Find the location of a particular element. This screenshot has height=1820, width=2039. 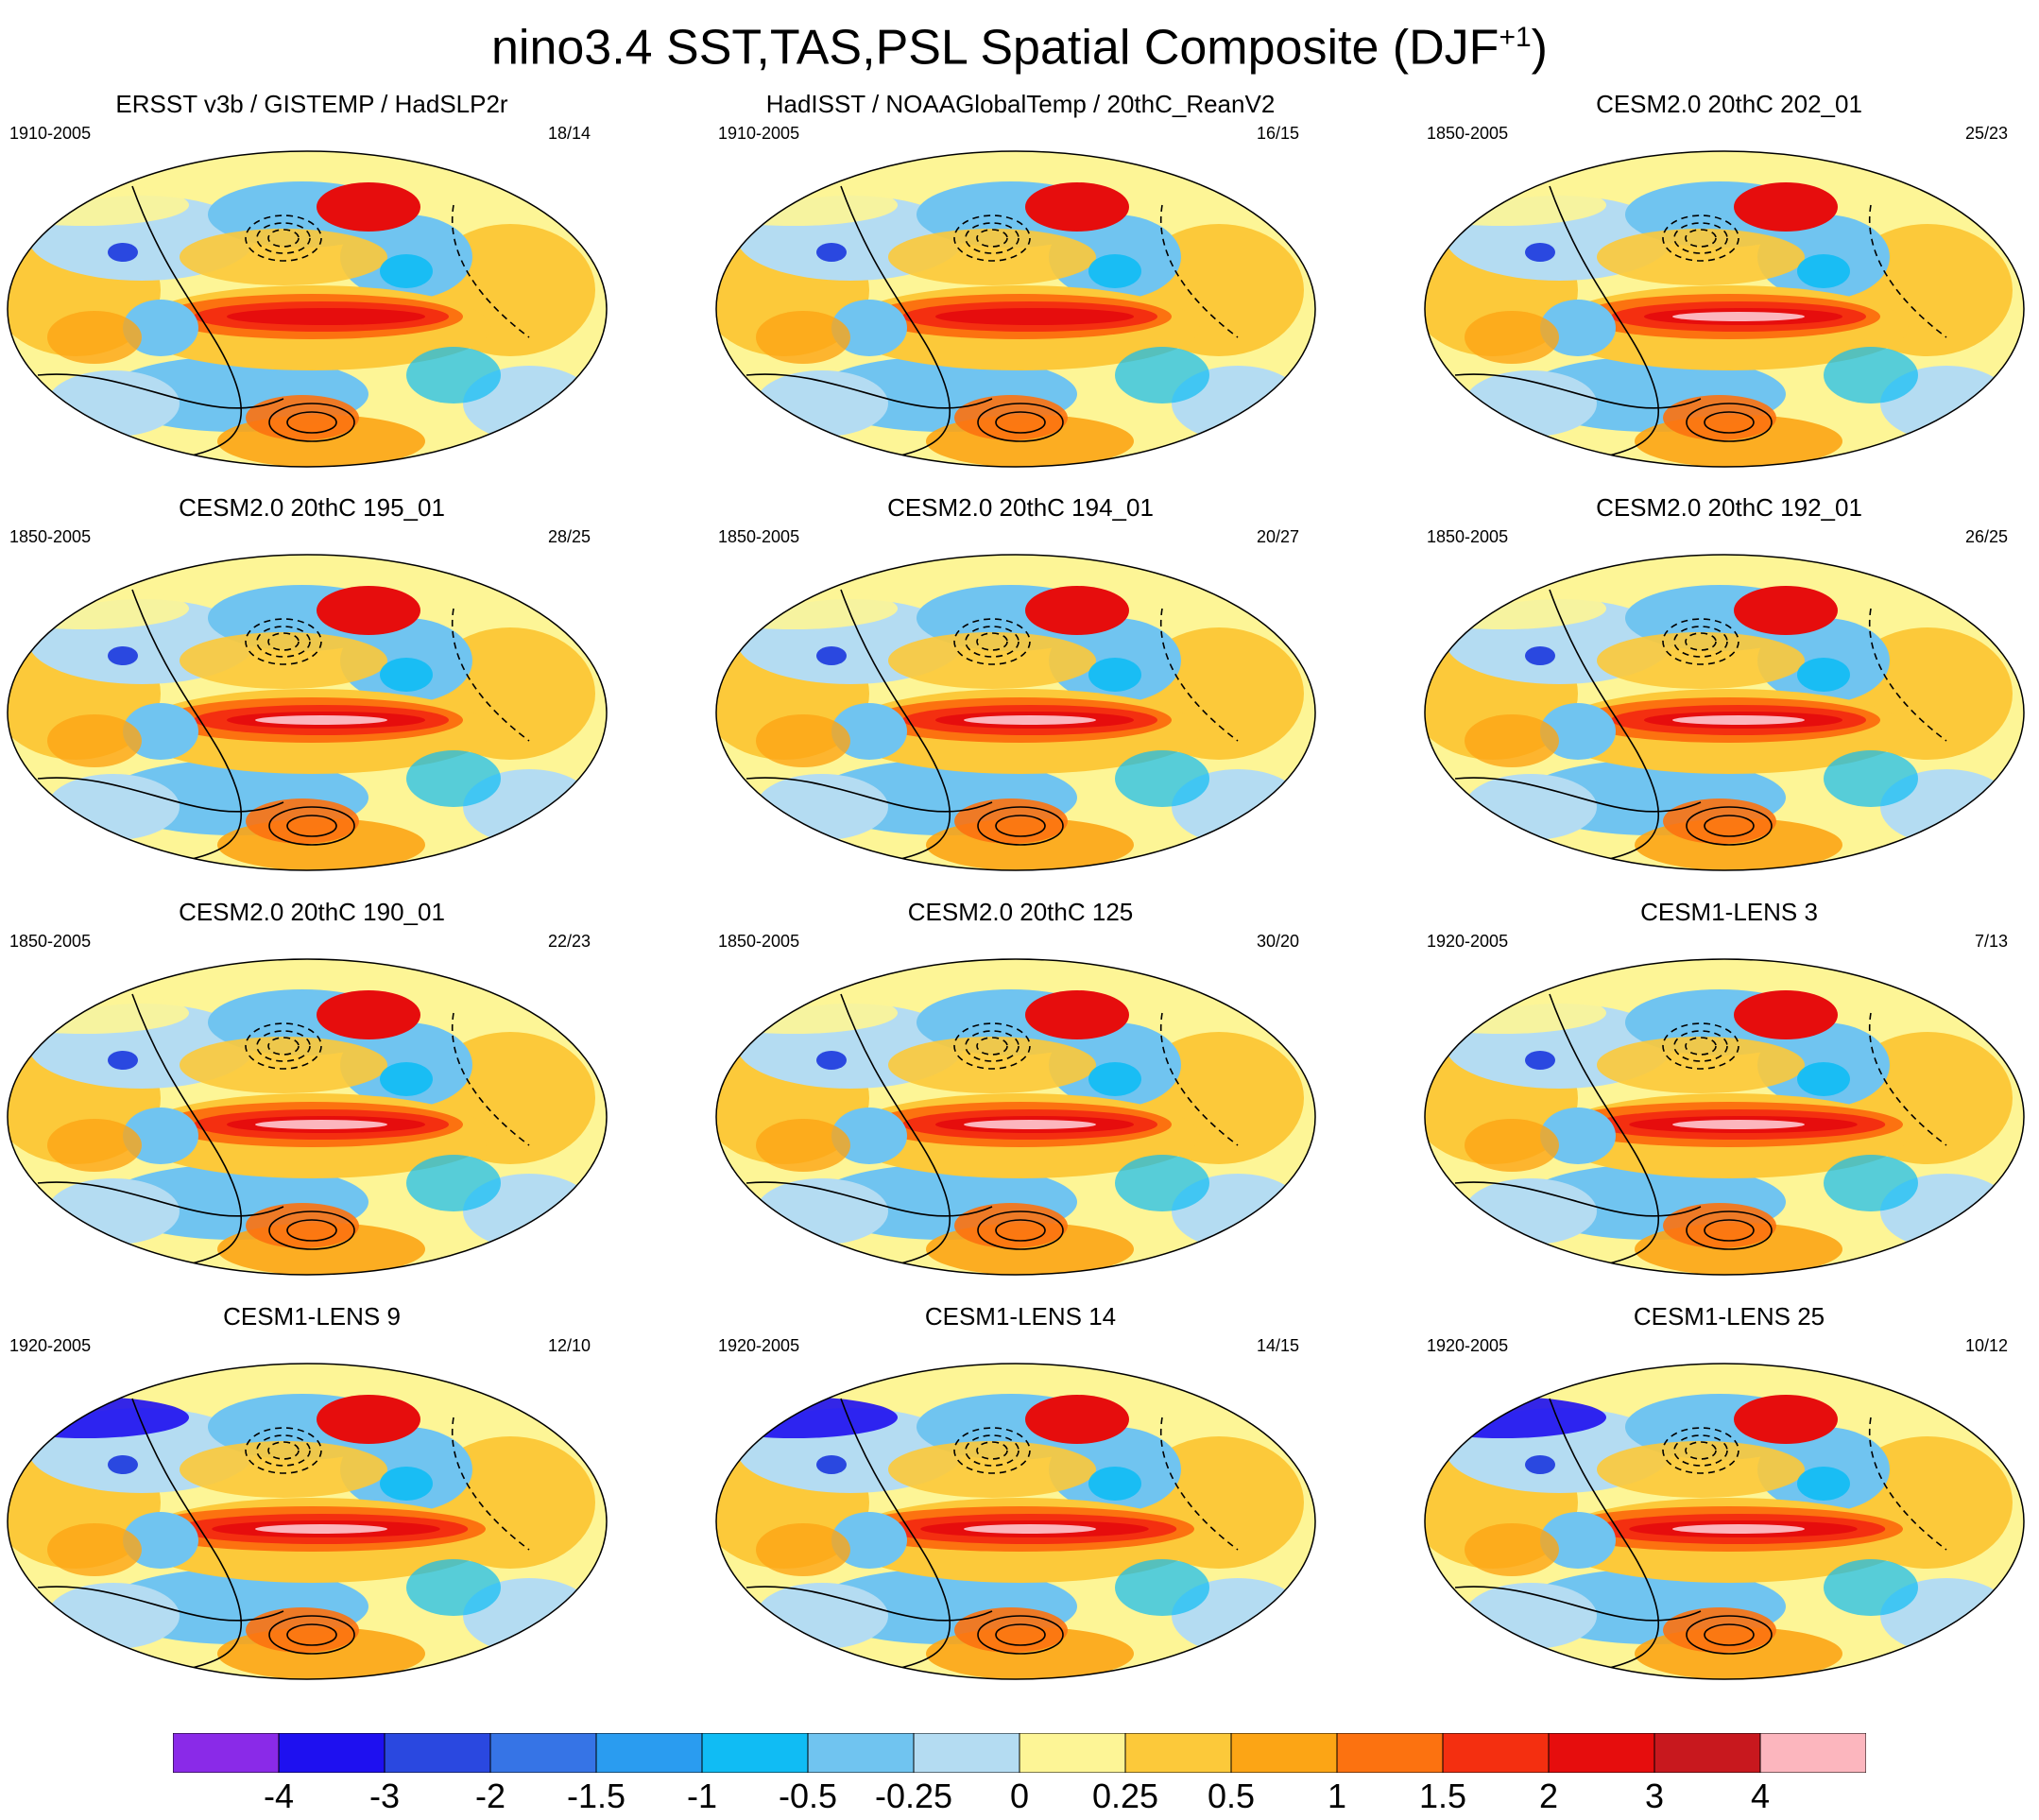

colorbar-tick-label: 0 is located at coordinates (1019, 1796).